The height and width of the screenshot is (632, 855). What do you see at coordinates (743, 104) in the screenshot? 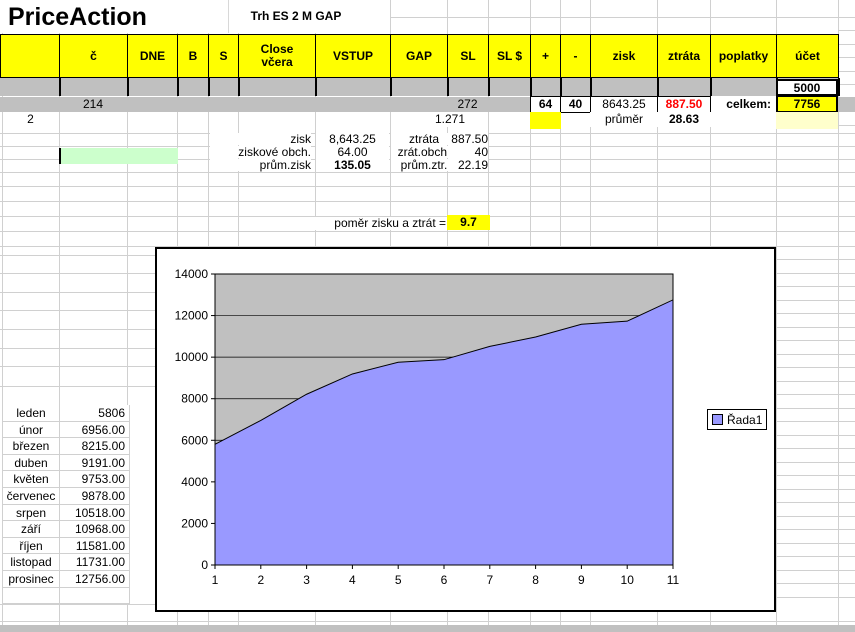
I see `total-label: celkem:` at bounding box center [743, 104].